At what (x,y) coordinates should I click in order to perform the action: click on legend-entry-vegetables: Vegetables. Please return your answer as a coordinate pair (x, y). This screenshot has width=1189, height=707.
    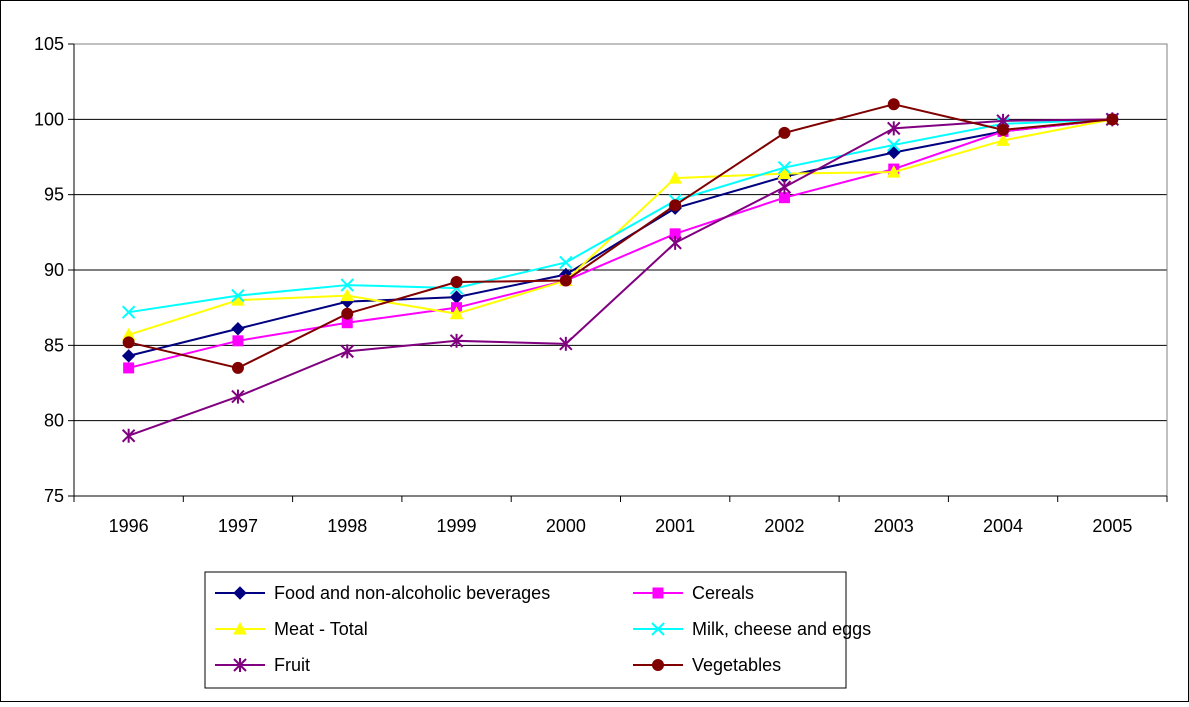
    Looking at the image, I should click on (707, 665).